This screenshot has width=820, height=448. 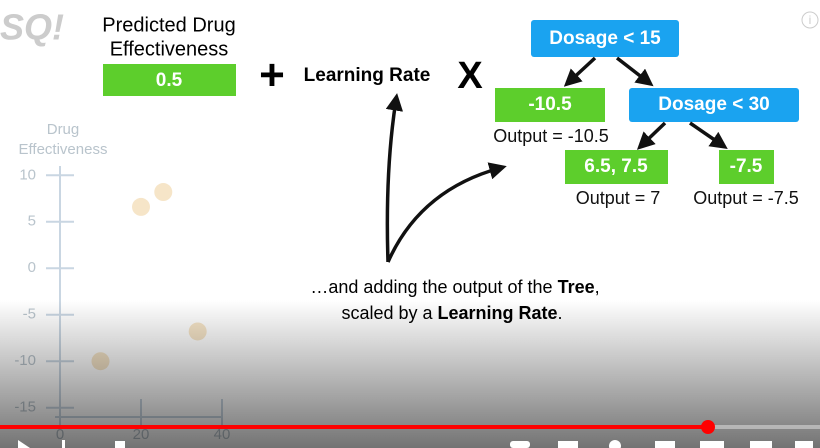 What do you see at coordinates (32, 221) in the screenshot?
I see `y-tick-label: 5` at bounding box center [32, 221].